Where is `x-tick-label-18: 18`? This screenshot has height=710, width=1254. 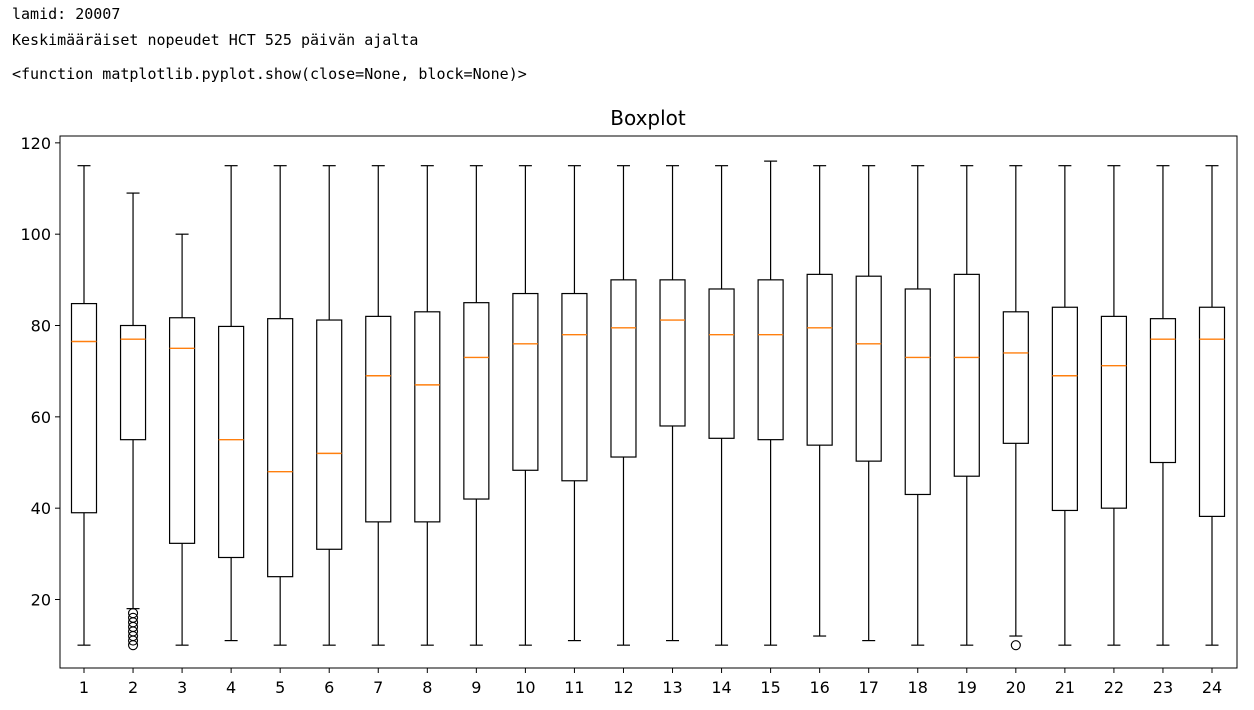 x-tick-label-18: 18 is located at coordinates (918, 687).